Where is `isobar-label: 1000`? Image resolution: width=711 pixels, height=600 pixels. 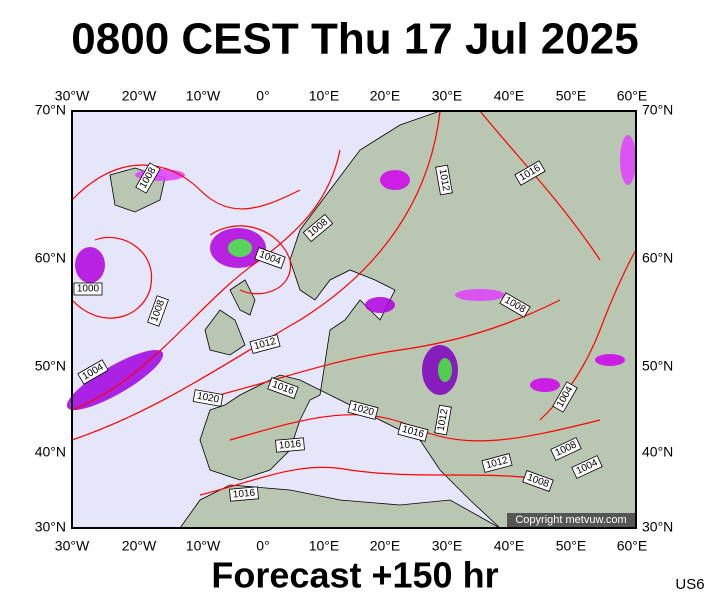 isobar-label: 1000 is located at coordinates (88, 289).